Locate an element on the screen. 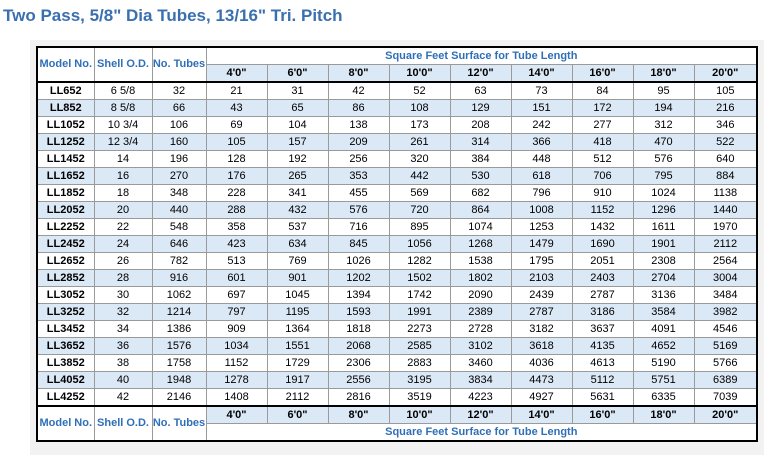  surface-cell: 2728 is located at coordinates (480, 329).